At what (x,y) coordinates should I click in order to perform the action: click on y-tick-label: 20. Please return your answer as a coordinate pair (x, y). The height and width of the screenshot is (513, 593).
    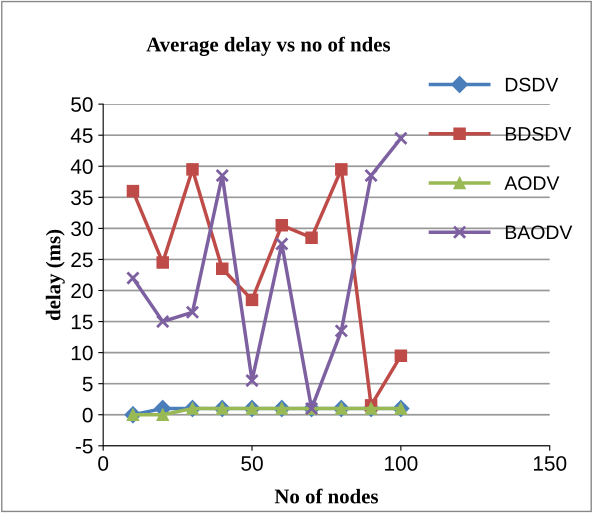
    Looking at the image, I should click on (82, 291).